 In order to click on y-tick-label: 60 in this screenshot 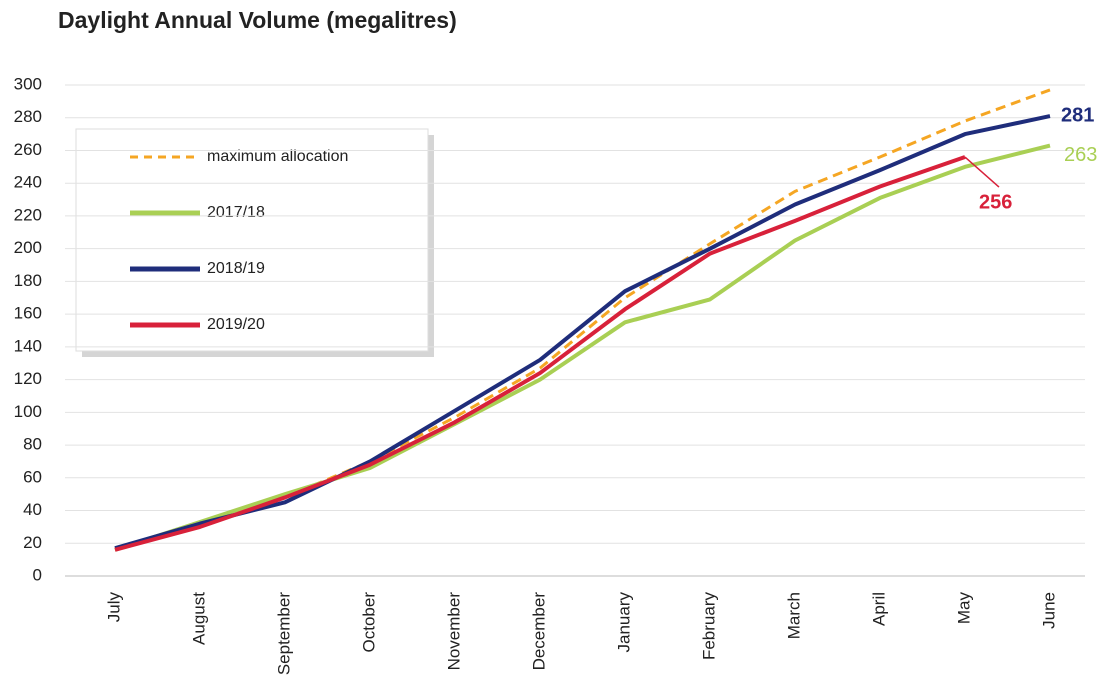, I will do `click(32, 476)`.